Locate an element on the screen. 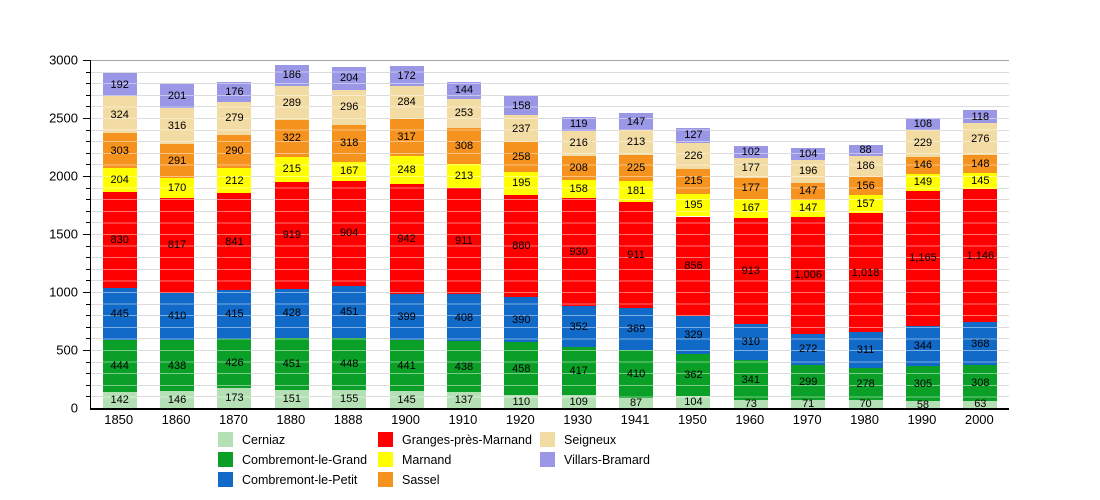  y-axis-tick-label: 0 is located at coordinates (74, 408).